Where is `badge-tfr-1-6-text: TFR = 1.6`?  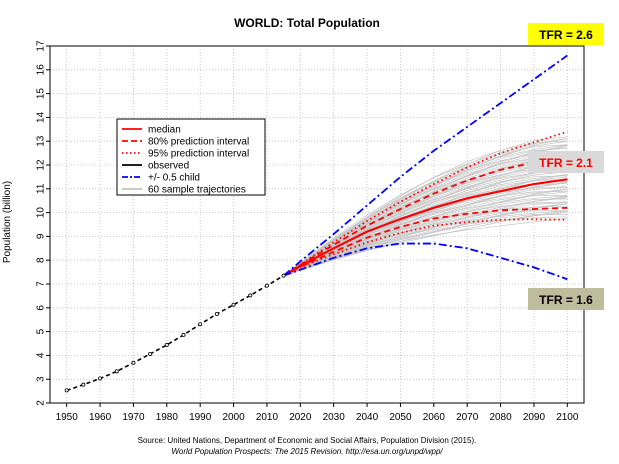
badge-tfr-1-6-text: TFR = 1.6 is located at coordinates (566, 300).